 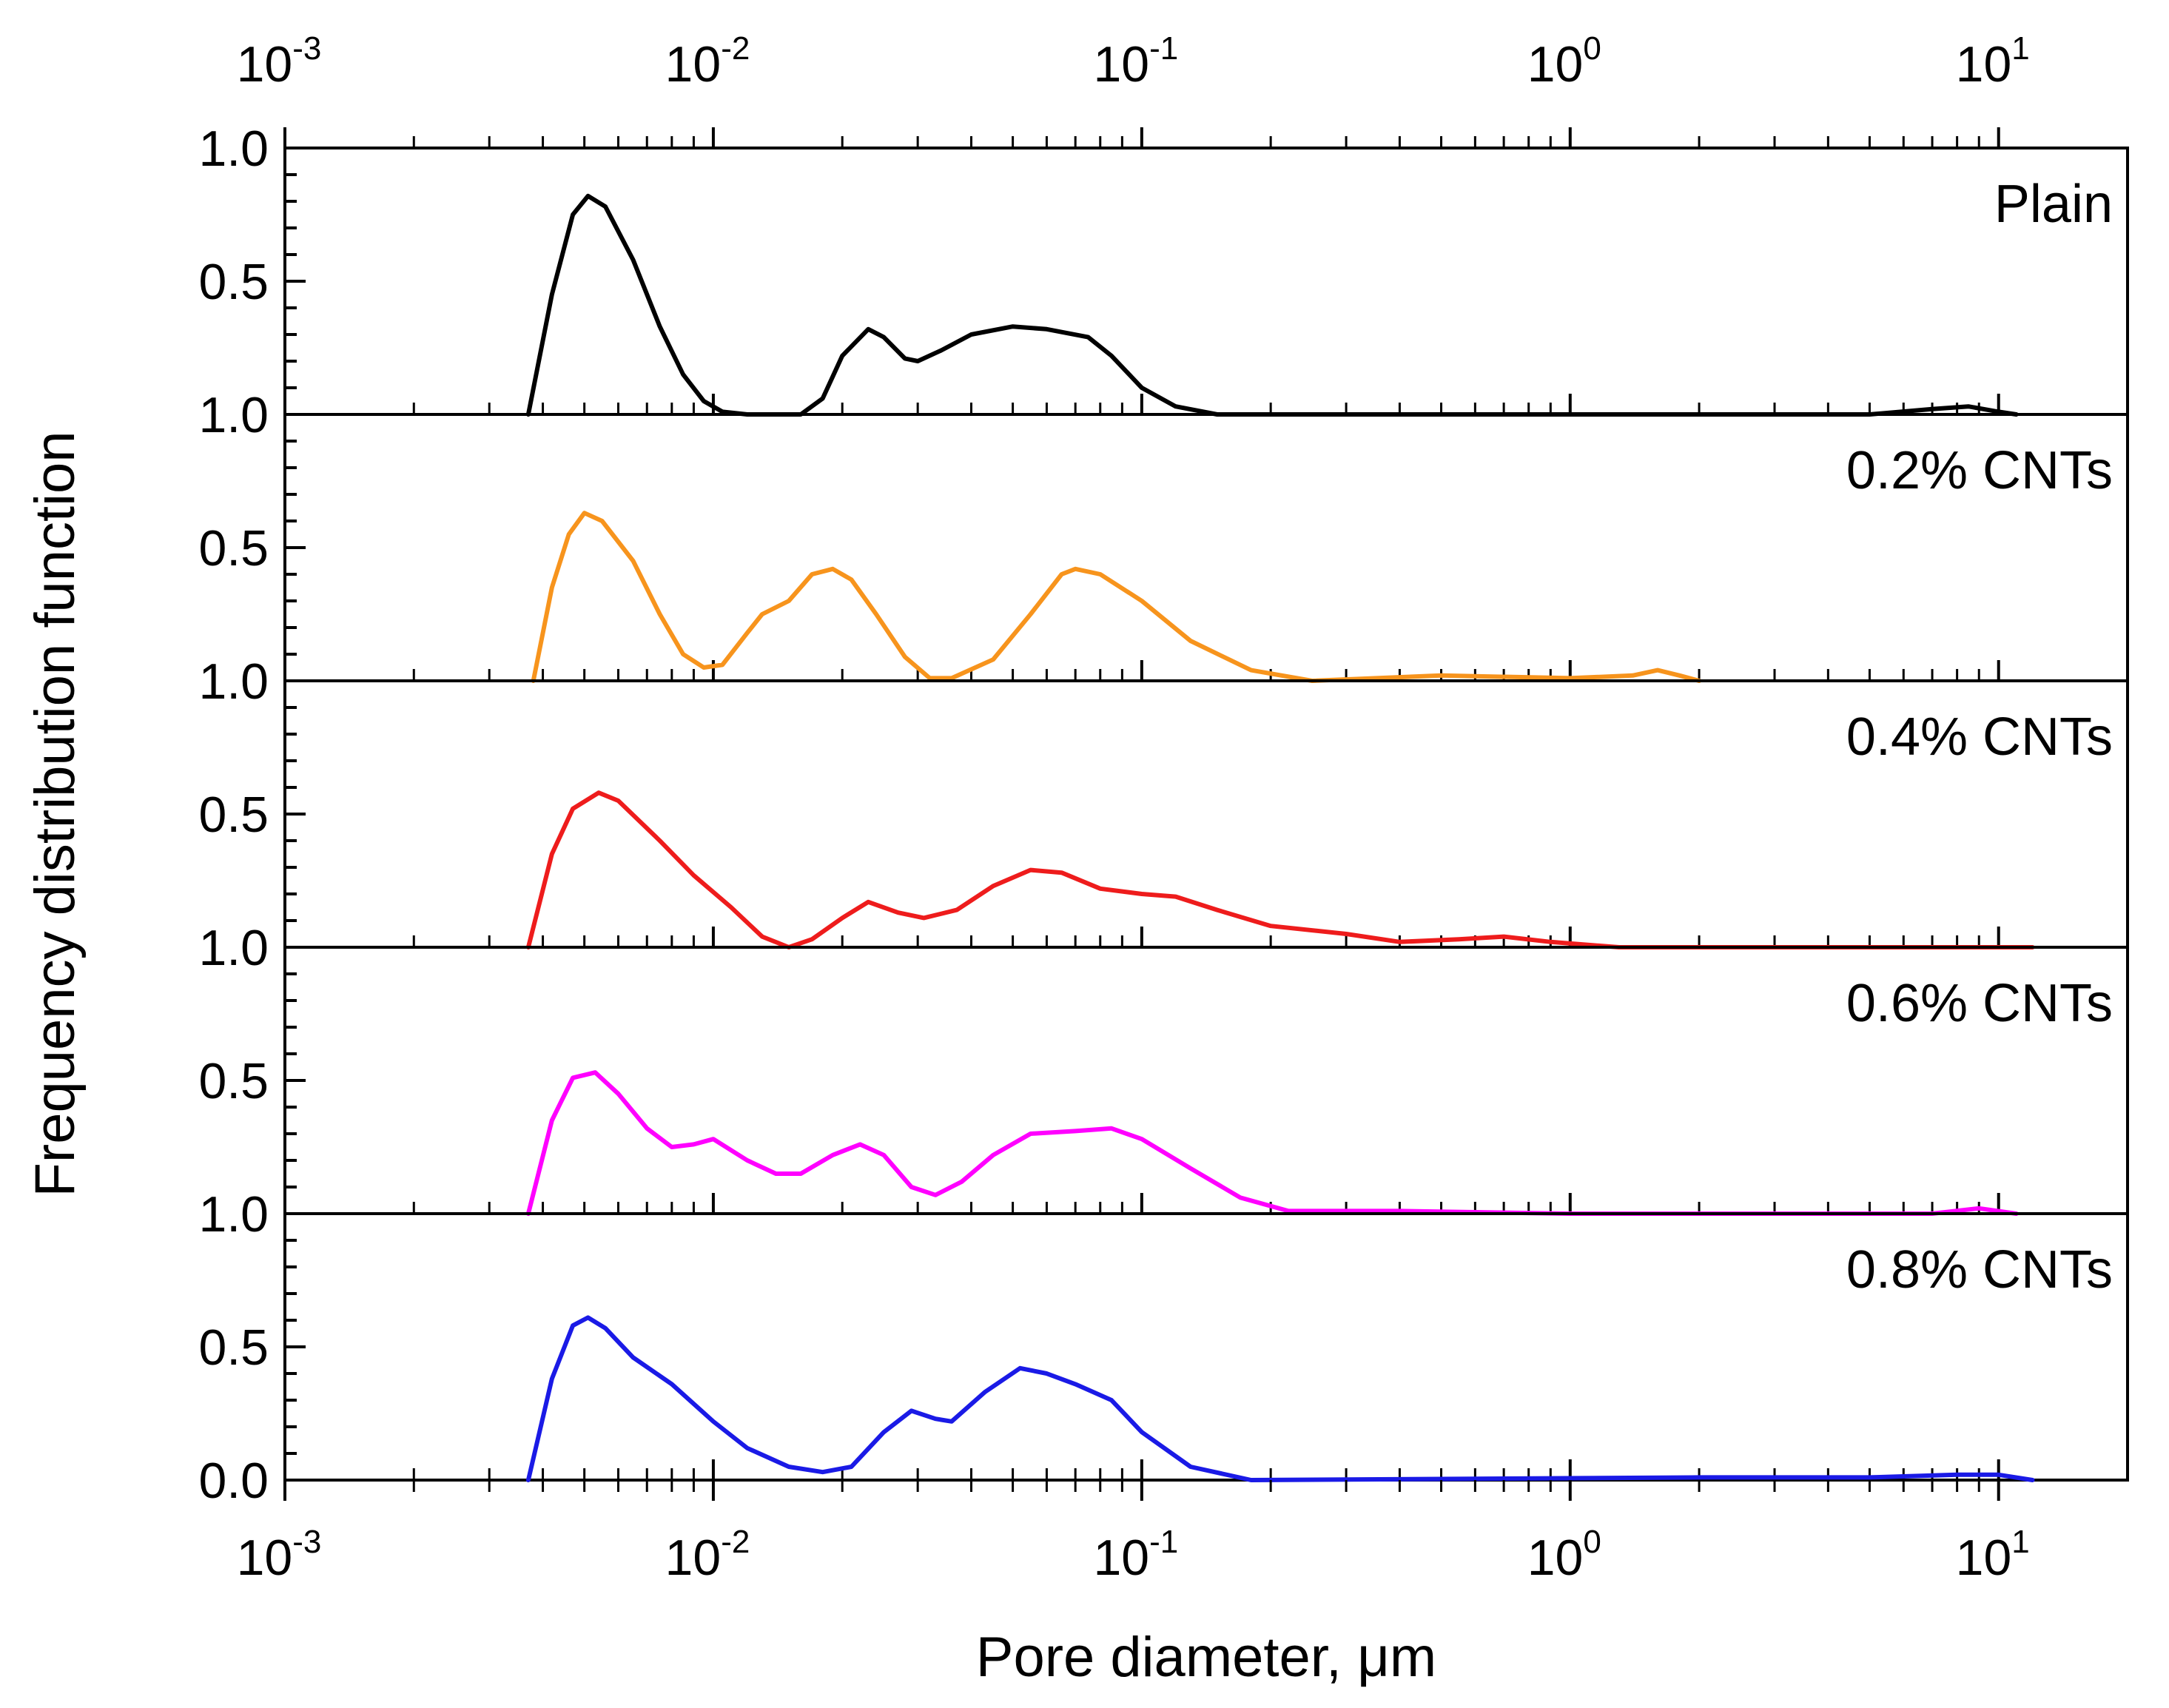 I want to click on bottom-x-axis: 10⁻³ 10⁻² 10⁻¹ 10⁰ 10¹, so click(x=1133, y=1533).